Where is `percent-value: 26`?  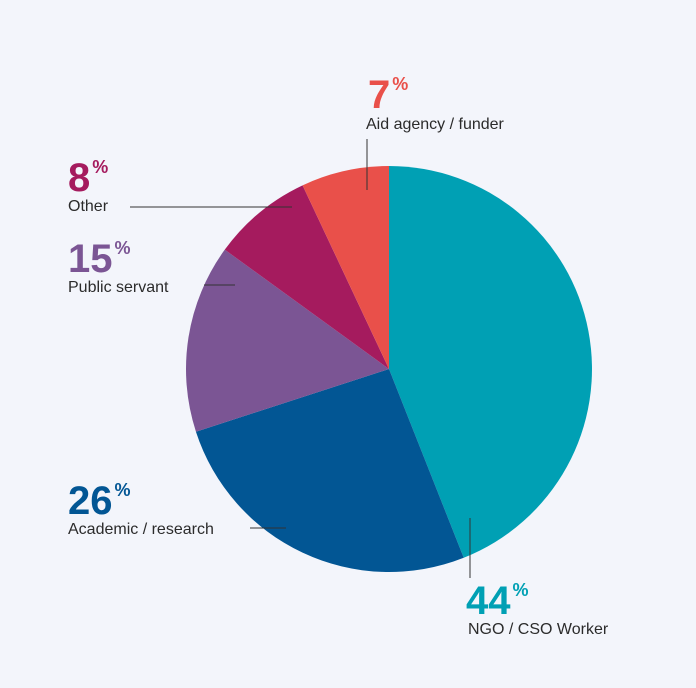
percent-value: 26 is located at coordinates (90, 501).